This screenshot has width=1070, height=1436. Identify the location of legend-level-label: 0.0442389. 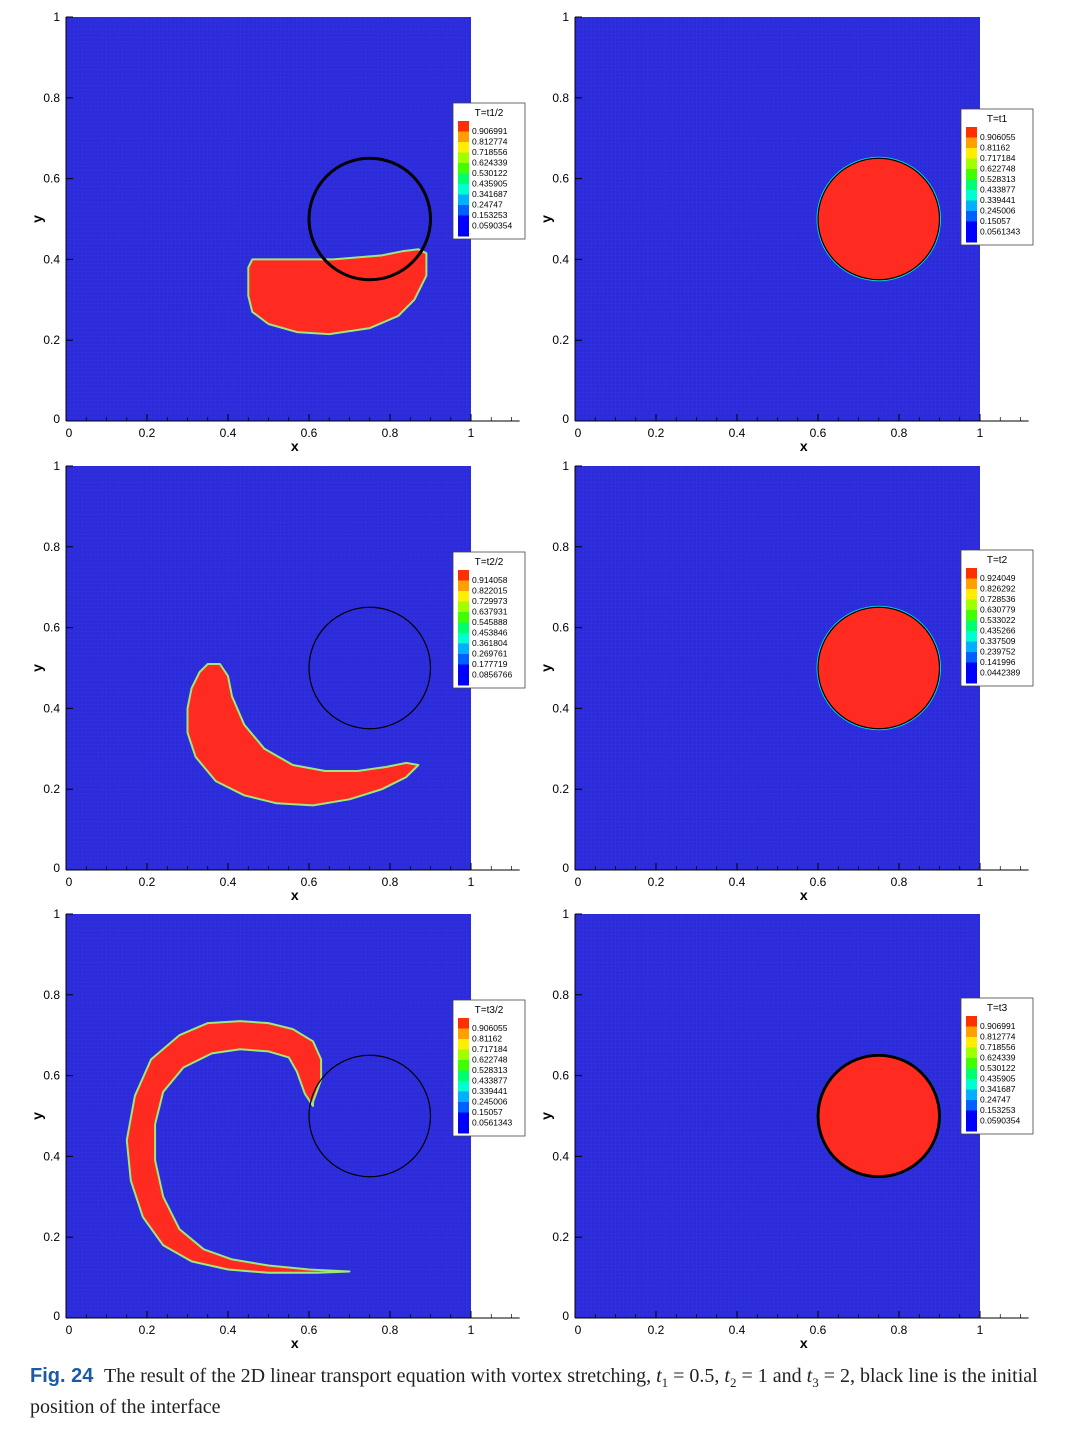
(1000, 673).